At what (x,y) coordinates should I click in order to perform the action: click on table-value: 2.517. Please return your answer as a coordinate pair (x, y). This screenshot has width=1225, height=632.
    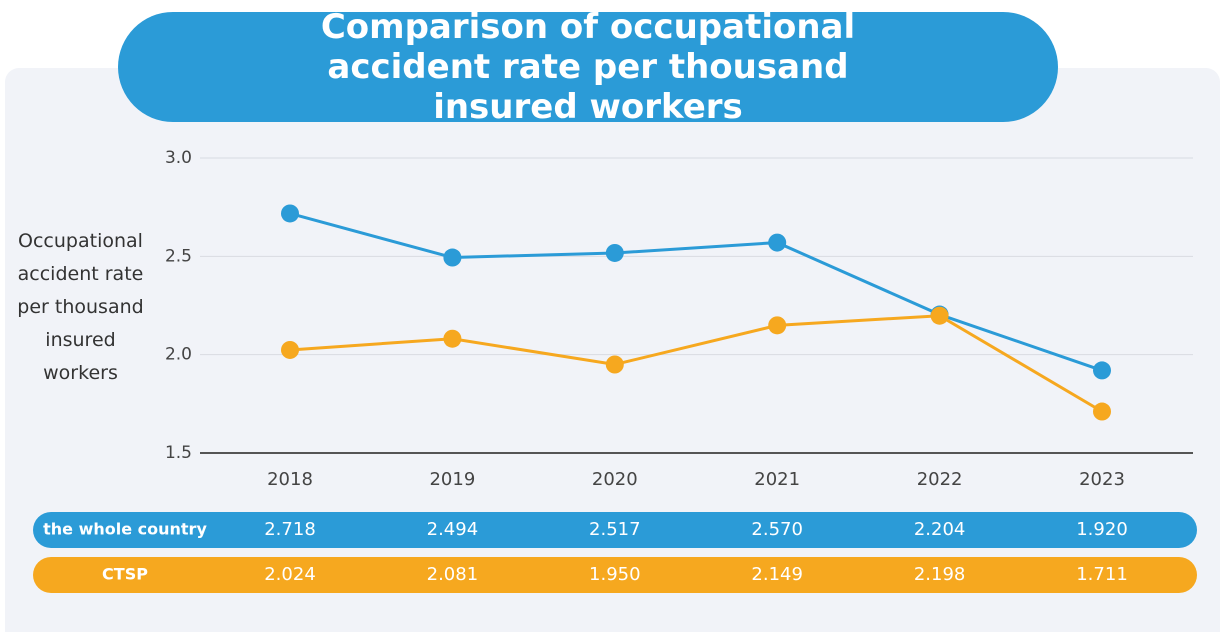
    Looking at the image, I should click on (615, 529).